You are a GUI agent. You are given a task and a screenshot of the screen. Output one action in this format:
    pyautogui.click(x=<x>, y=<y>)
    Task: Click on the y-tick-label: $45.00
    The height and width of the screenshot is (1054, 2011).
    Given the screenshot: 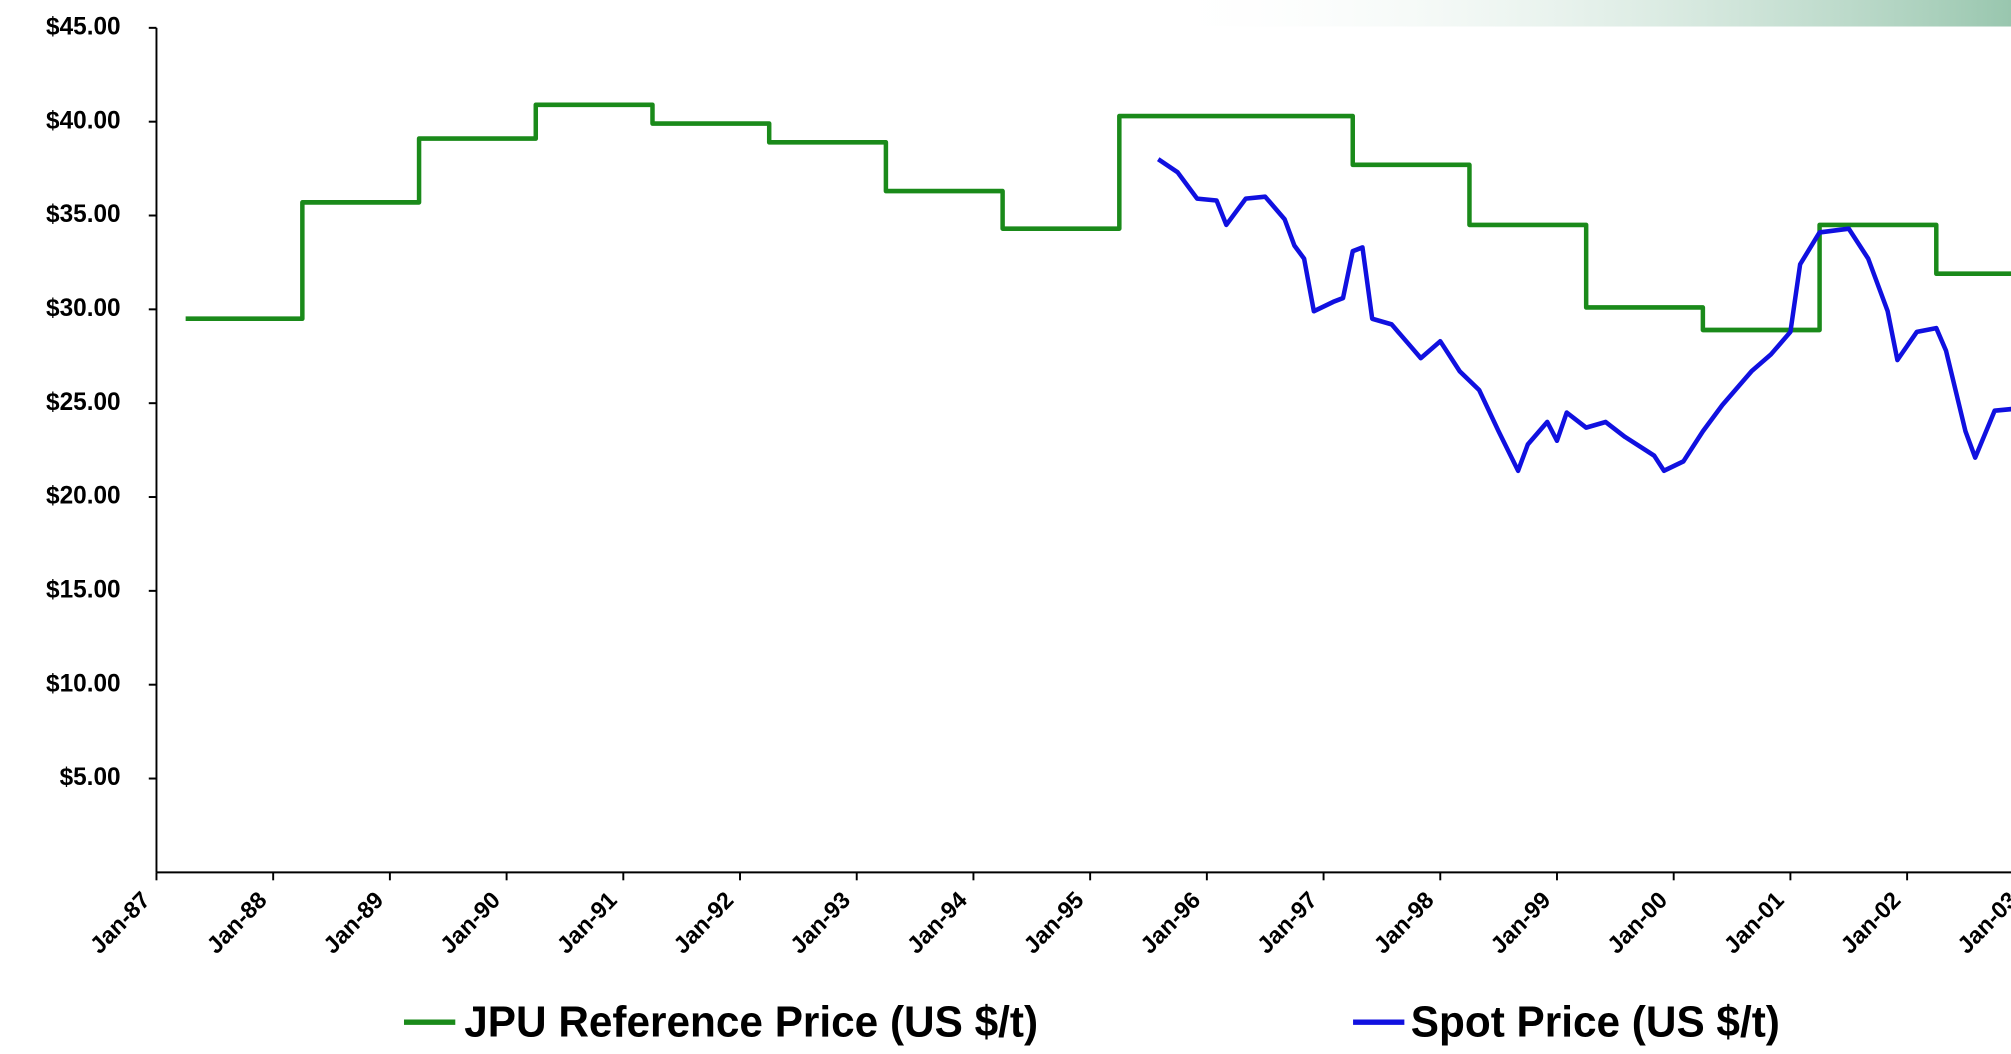 What is the action you would take?
    pyautogui.click(x=83, y=26)
    